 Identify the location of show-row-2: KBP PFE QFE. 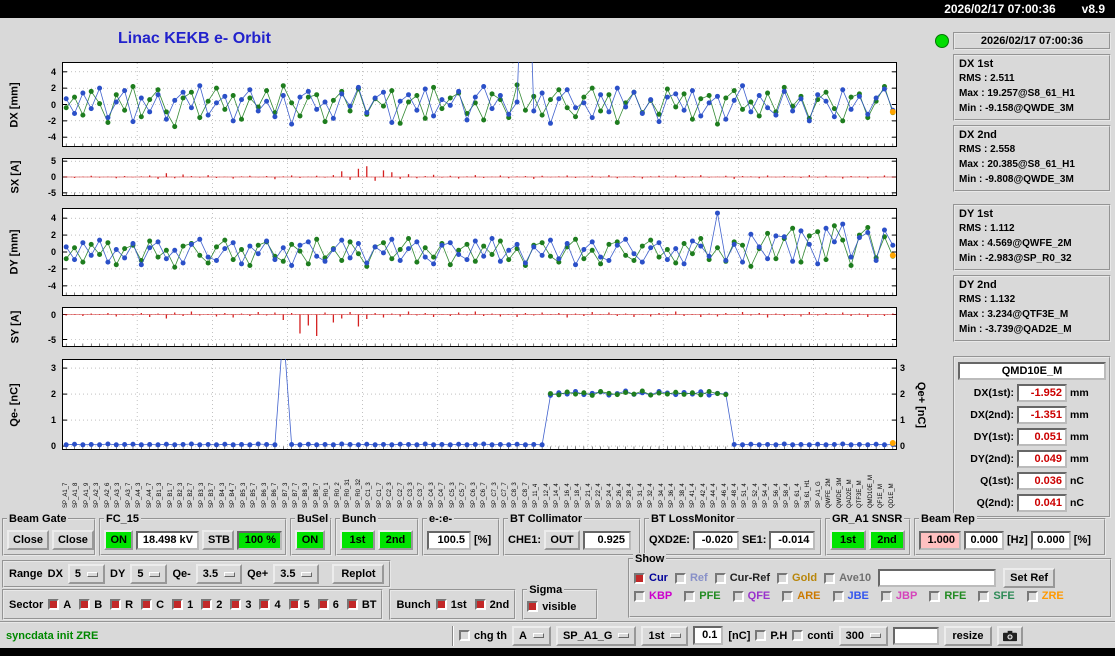
(870, 596).